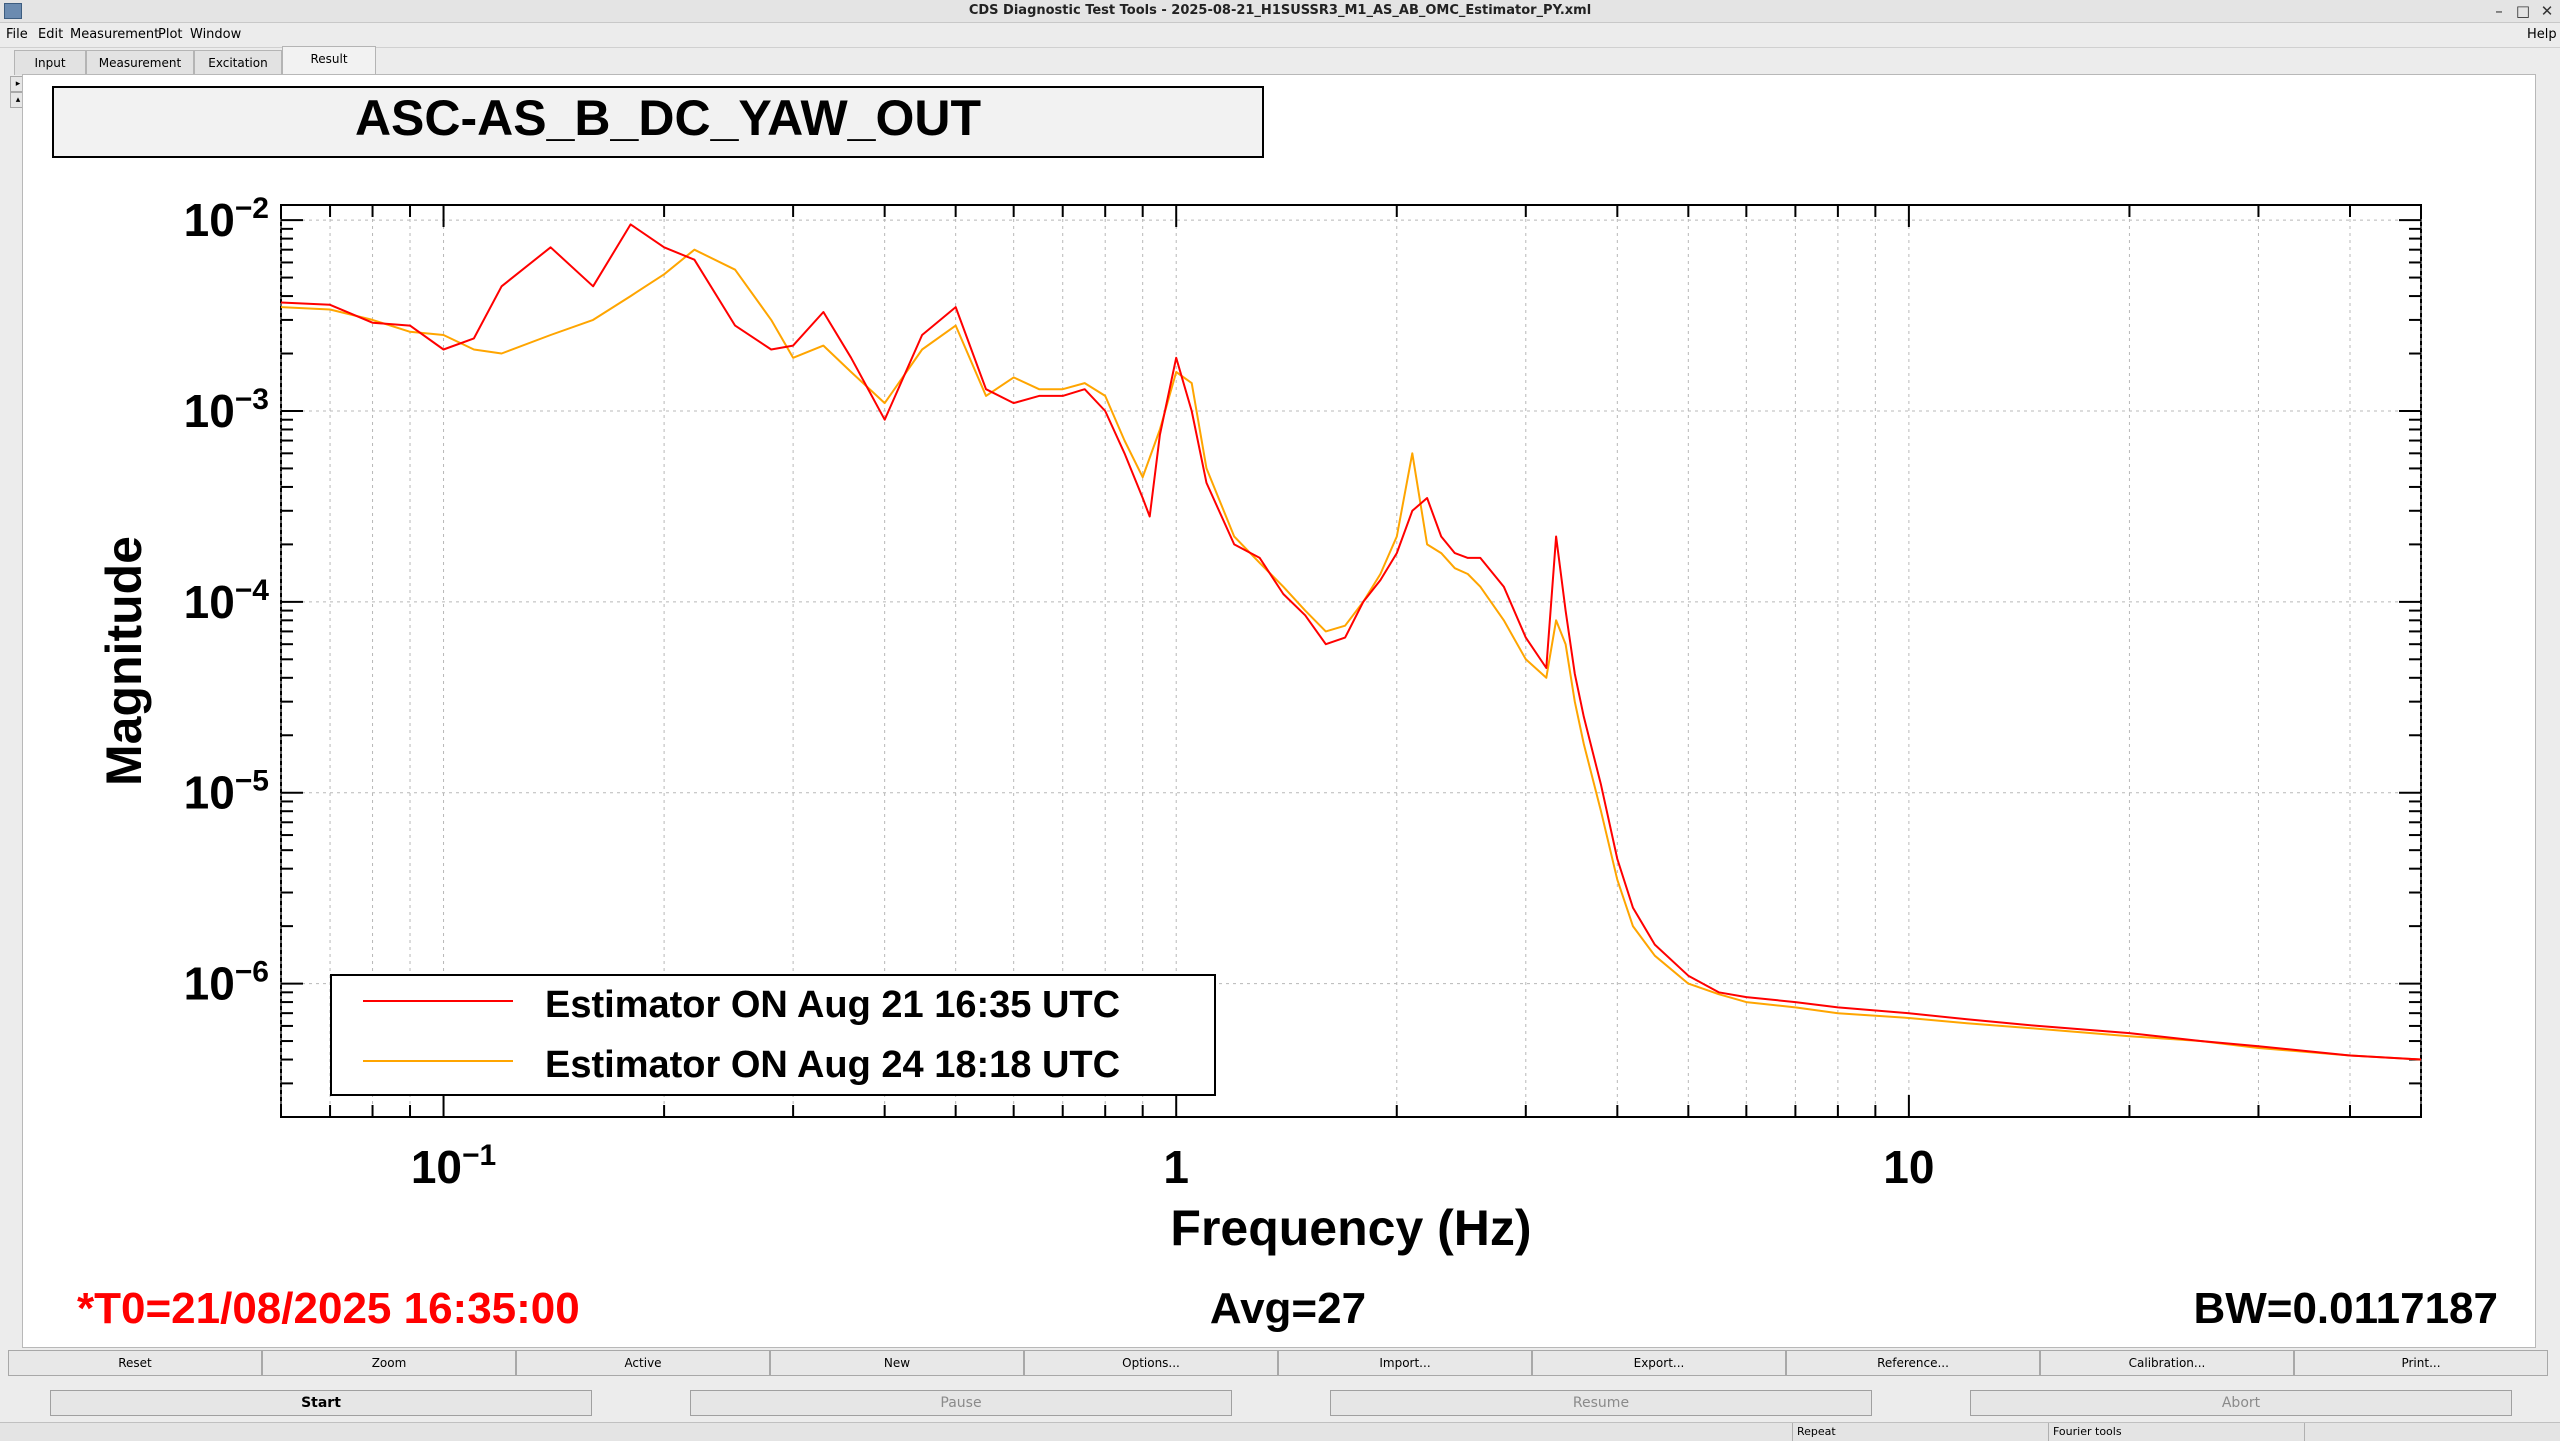  I want to click on legend-box, so click(773, 1035).